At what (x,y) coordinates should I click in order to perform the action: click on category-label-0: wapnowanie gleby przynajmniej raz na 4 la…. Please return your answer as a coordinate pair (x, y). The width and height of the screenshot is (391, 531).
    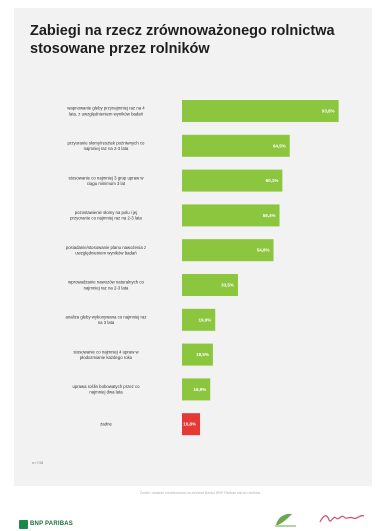
    Looking at the image, I should click on (106, 111).